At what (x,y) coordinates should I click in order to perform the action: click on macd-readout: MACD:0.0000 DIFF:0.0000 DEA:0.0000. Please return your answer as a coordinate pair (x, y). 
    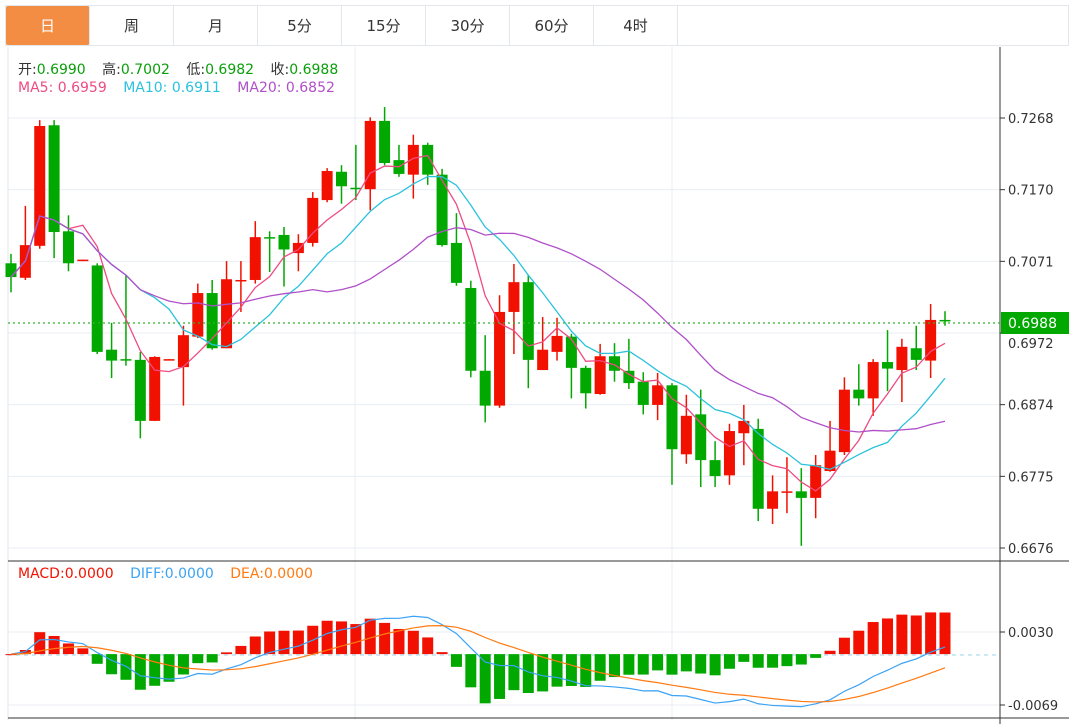
    Looking at the image, I should click on (165, 574).